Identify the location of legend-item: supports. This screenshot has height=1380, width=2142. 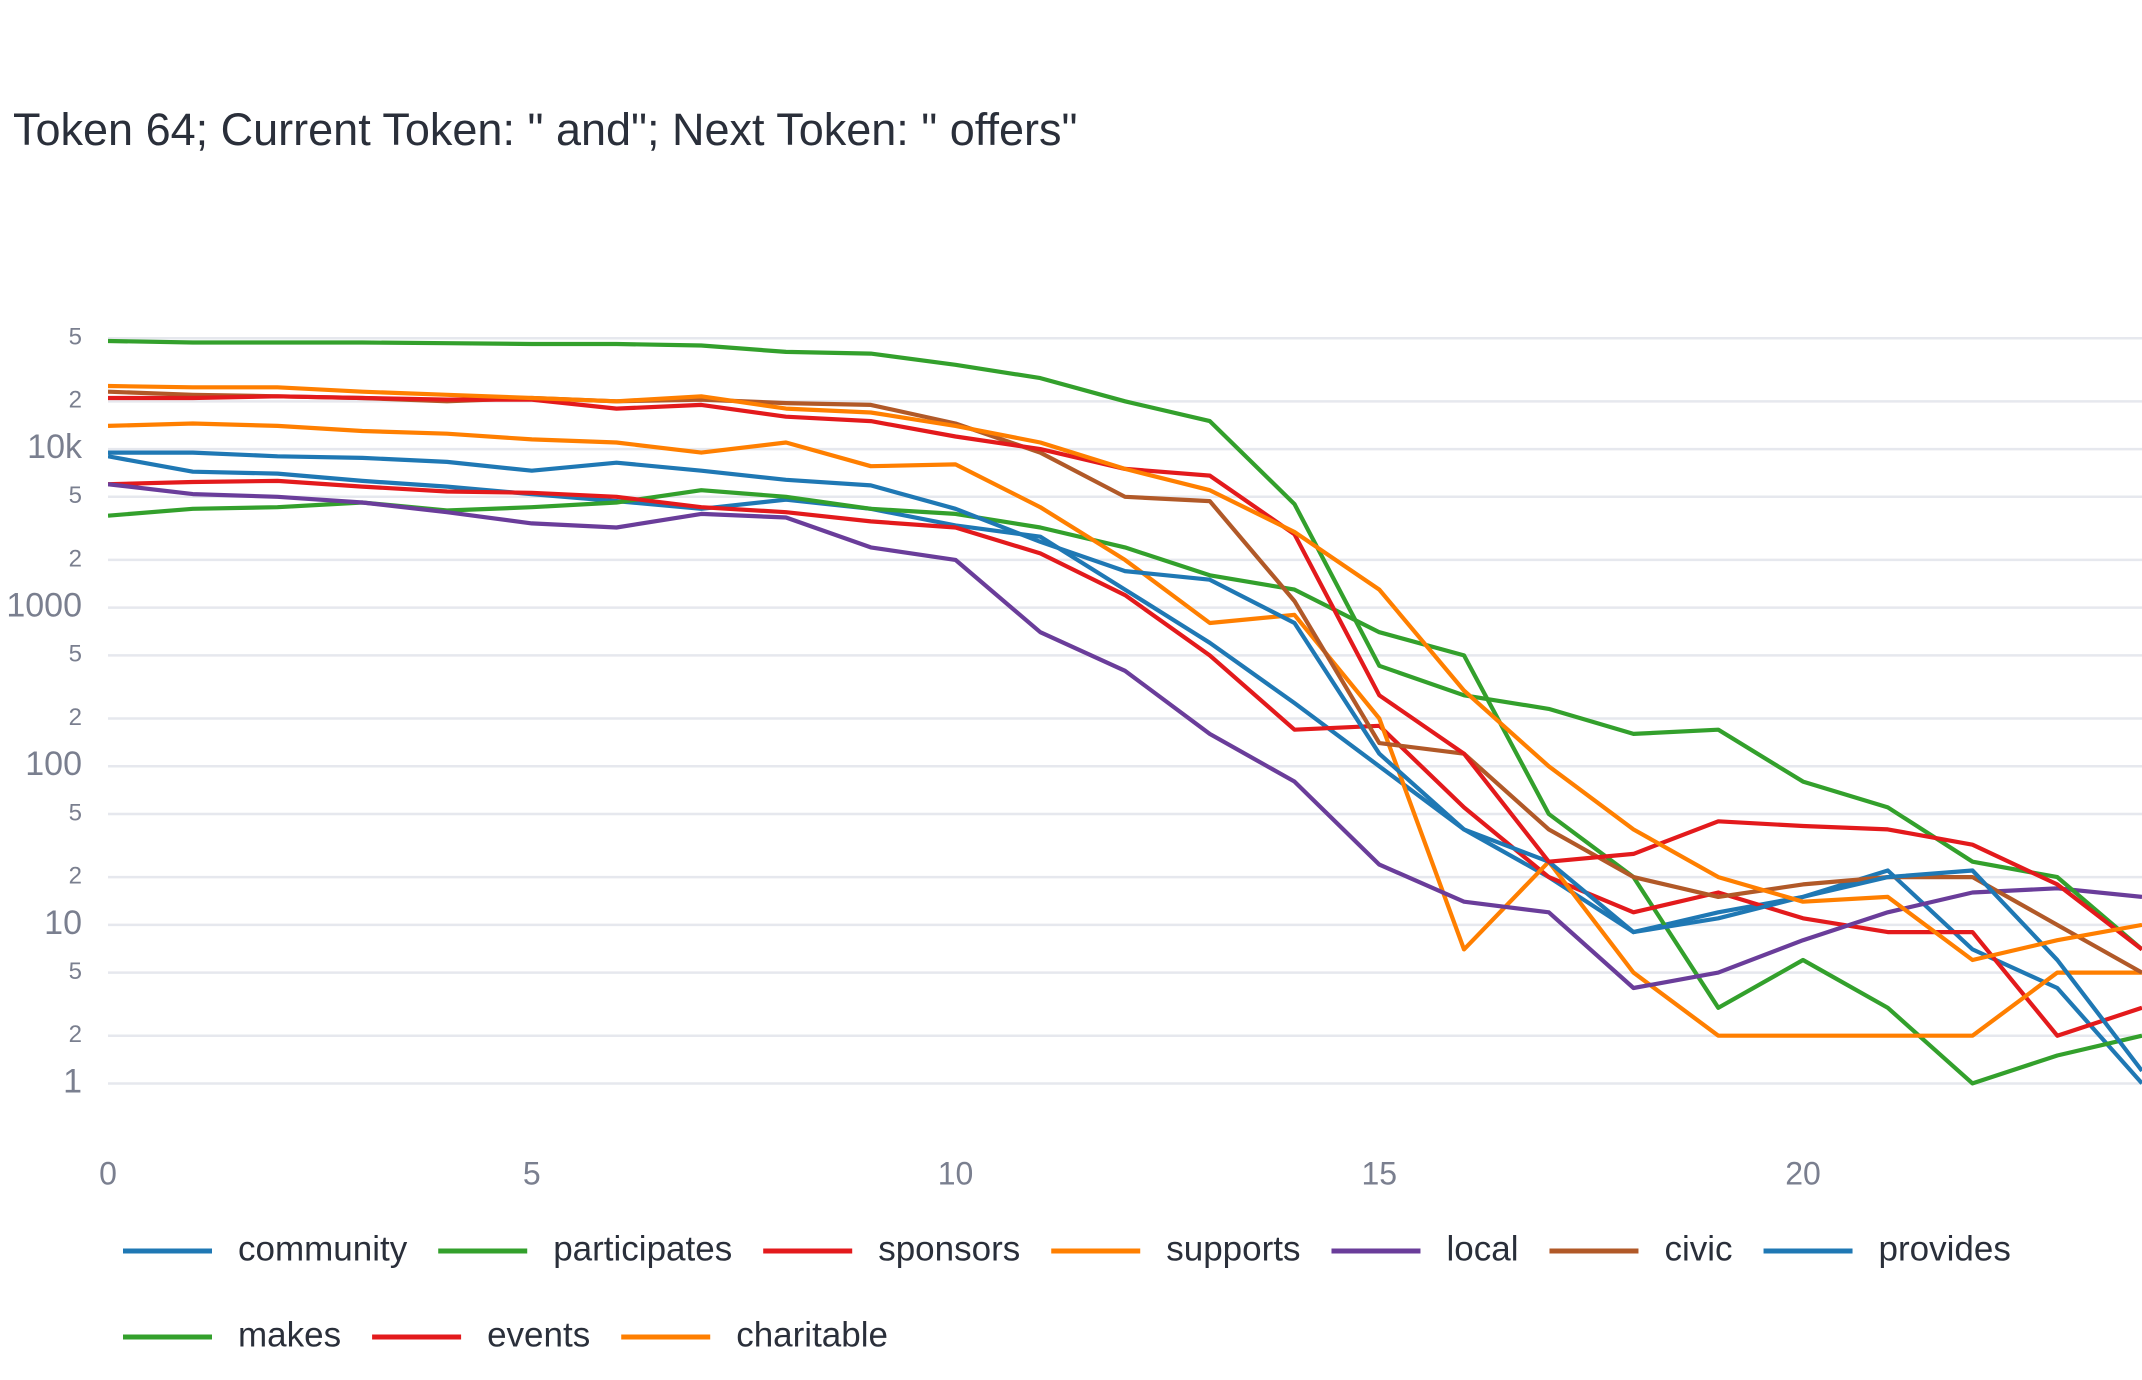
(1175, 1248).